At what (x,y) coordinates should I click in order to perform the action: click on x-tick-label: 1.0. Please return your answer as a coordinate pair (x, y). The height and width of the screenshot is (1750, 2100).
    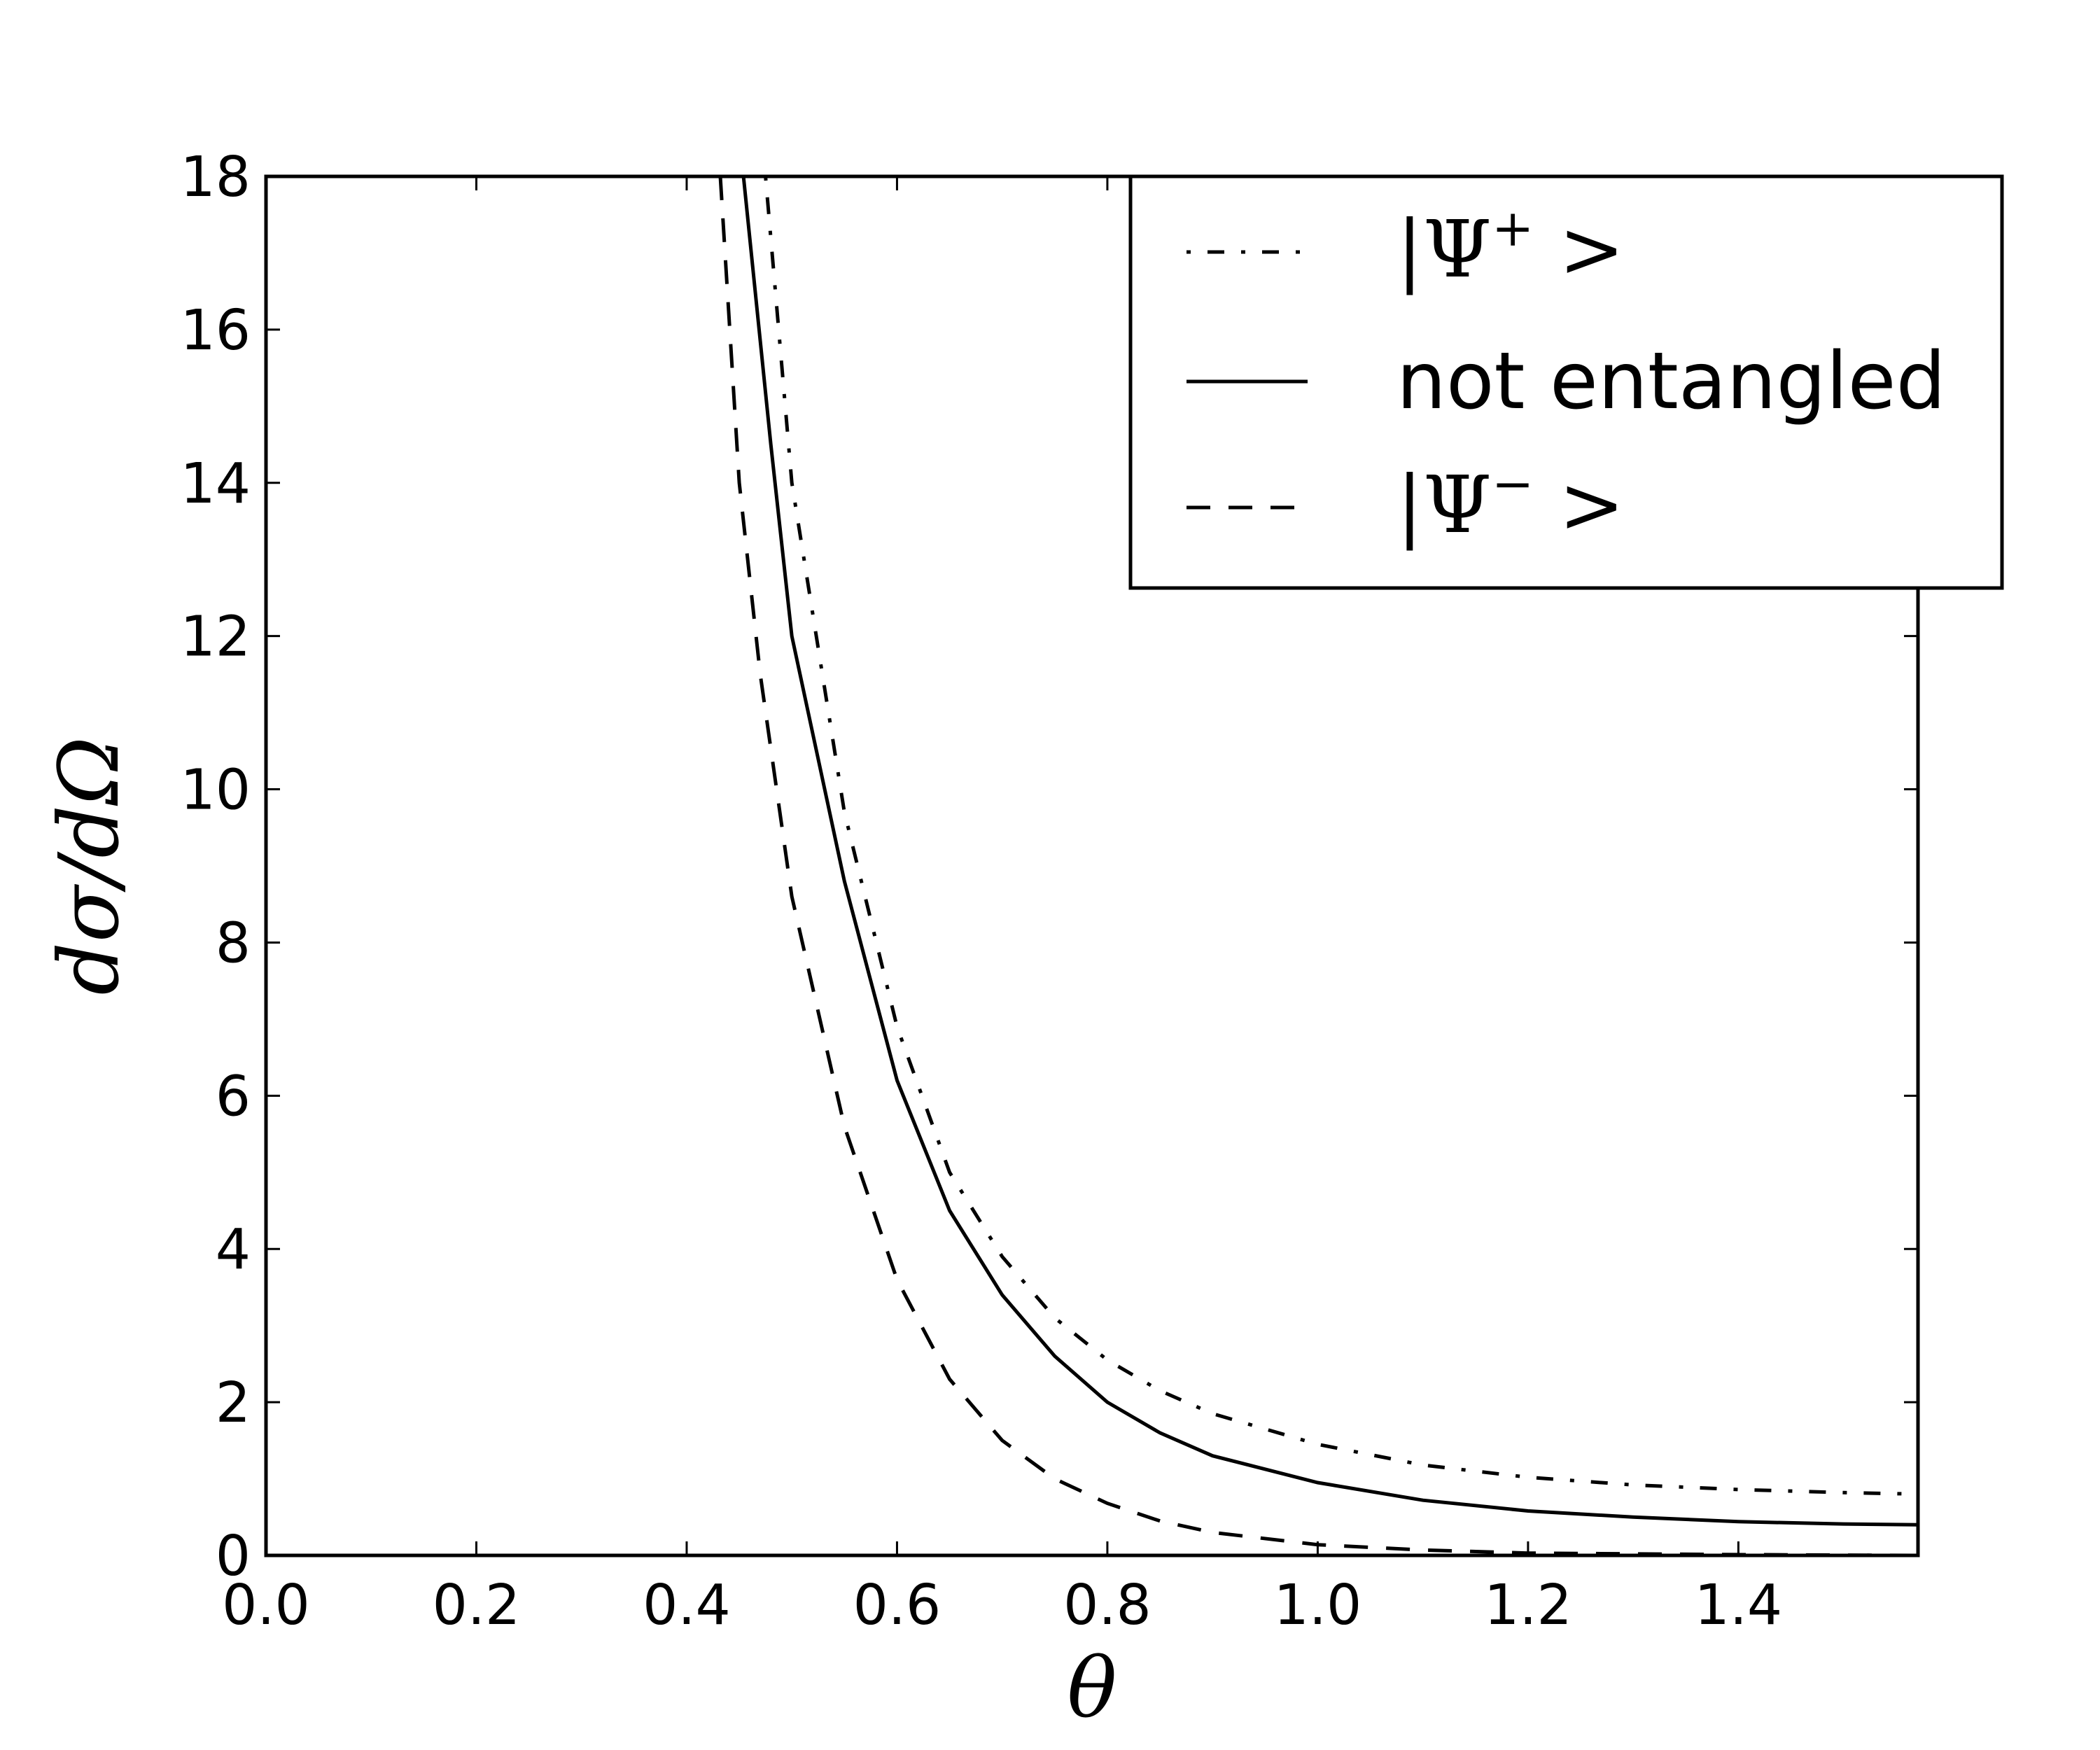
    Looking at the image, I should click on (1318, 1605).